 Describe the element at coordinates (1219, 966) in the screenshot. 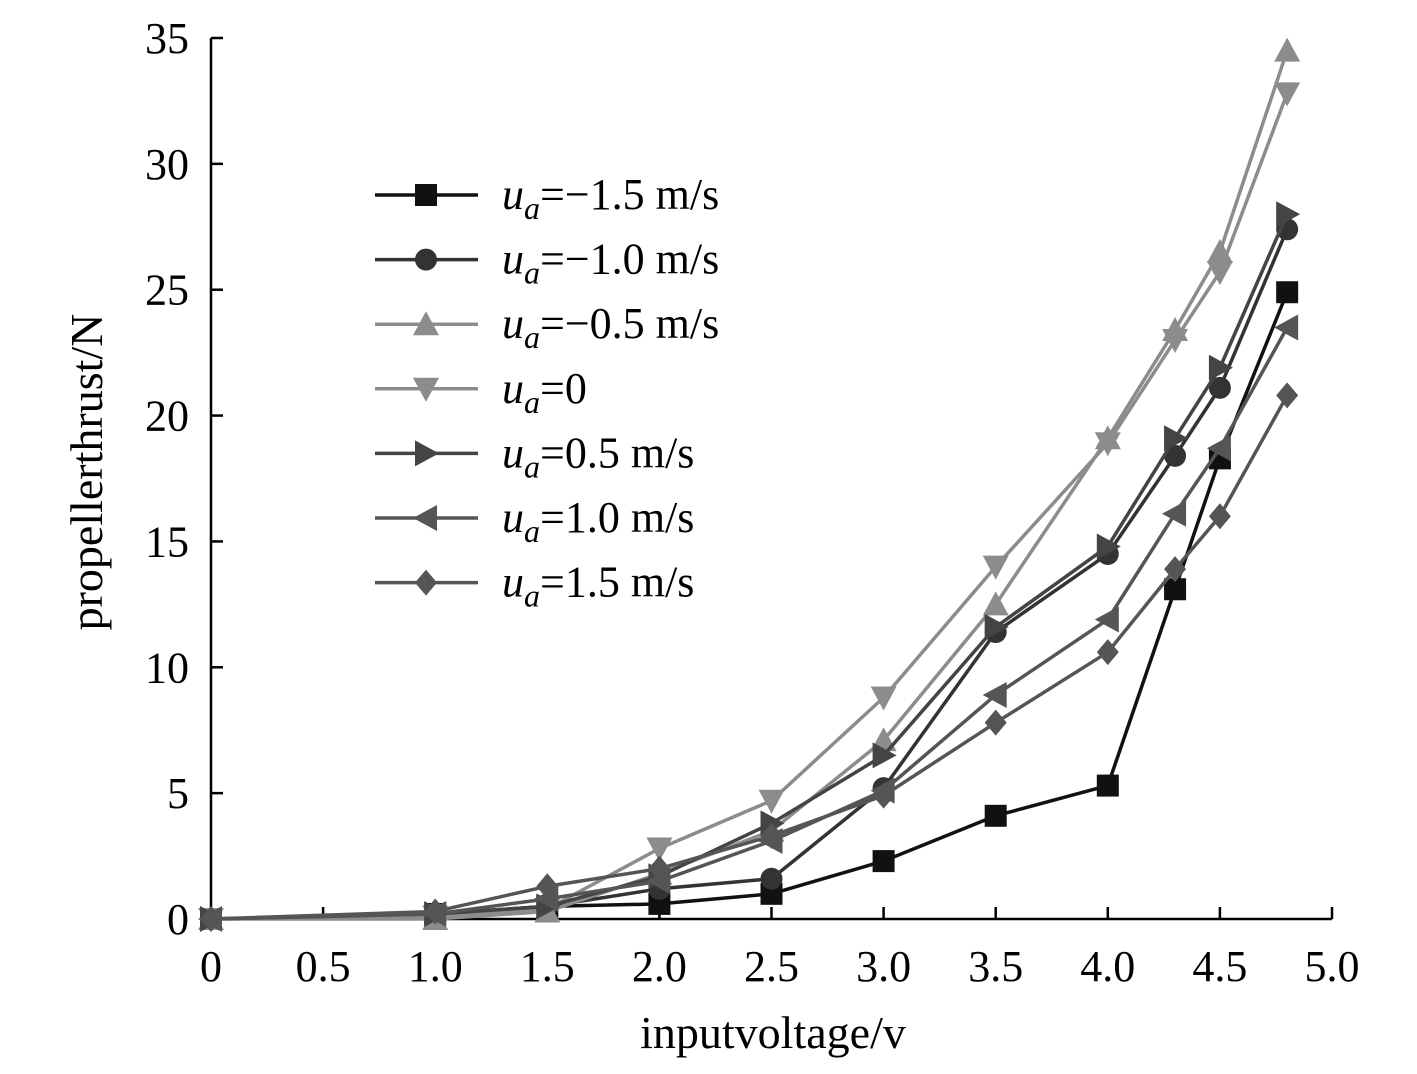

I see `x-tick-label: 4.5` at that location.